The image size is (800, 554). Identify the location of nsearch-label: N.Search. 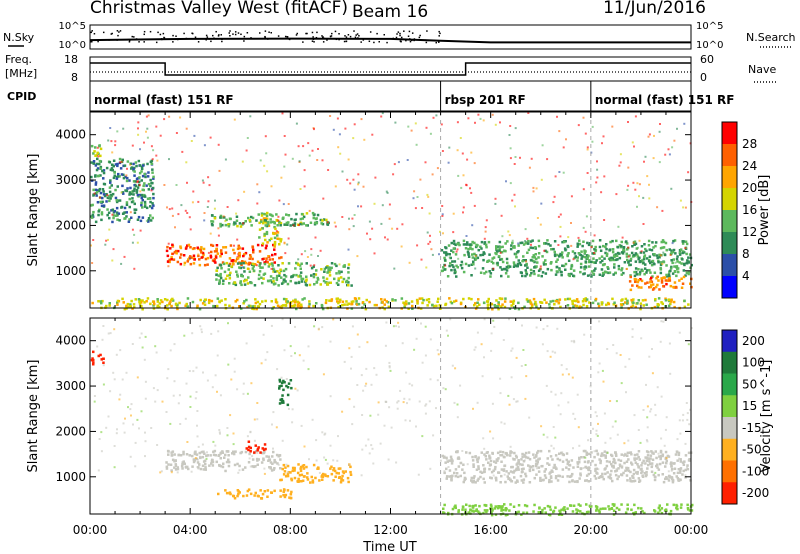
(771, 37).